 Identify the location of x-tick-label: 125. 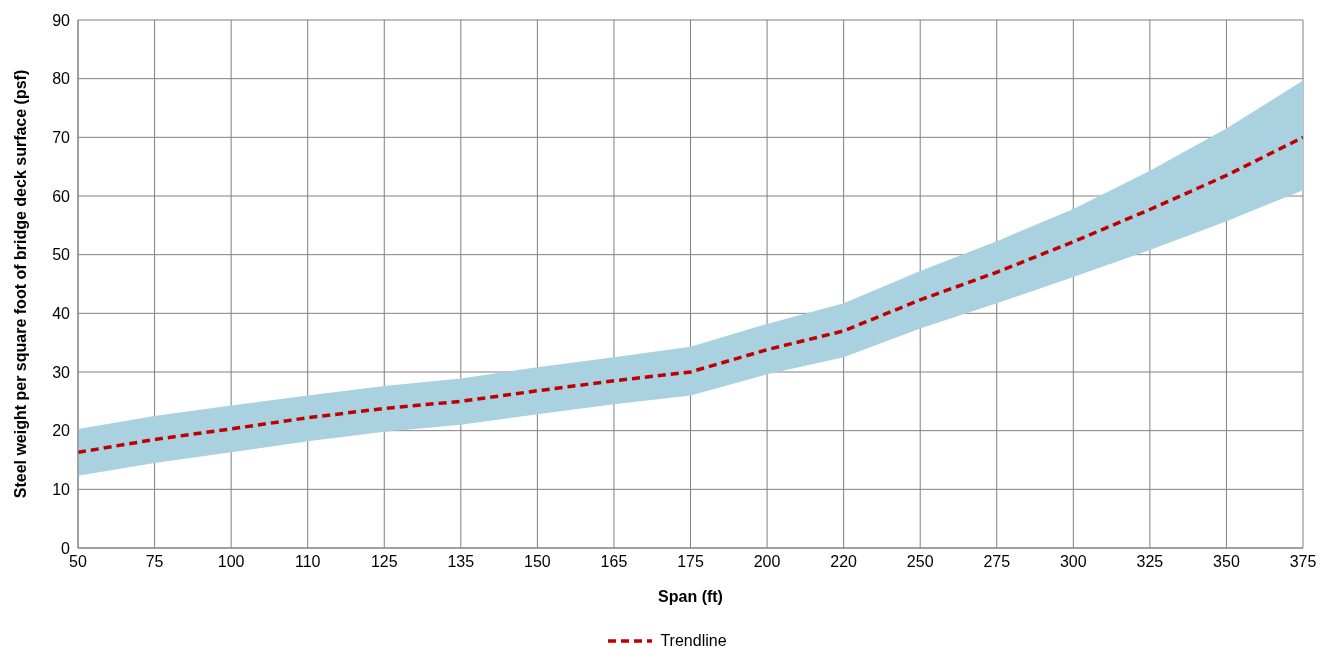
(384, 562).